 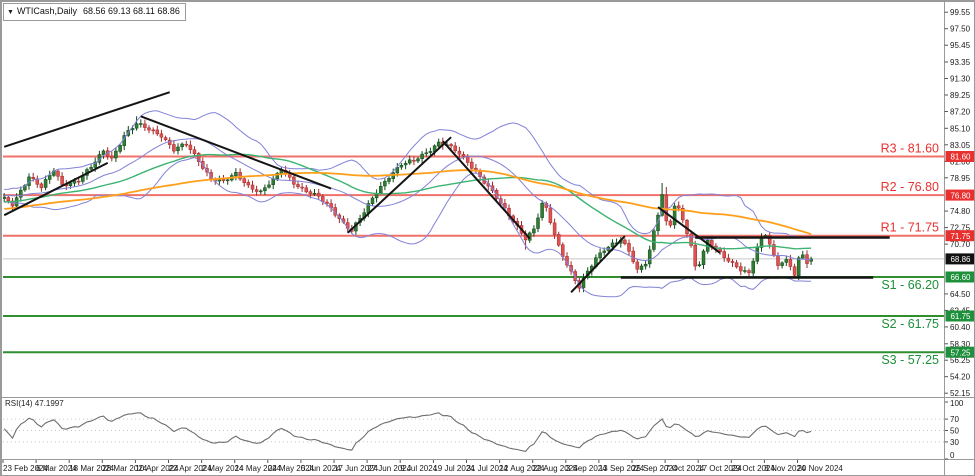 I want to click on date-tick-label: 22 Aug 2024, so click(x=555, y=468).